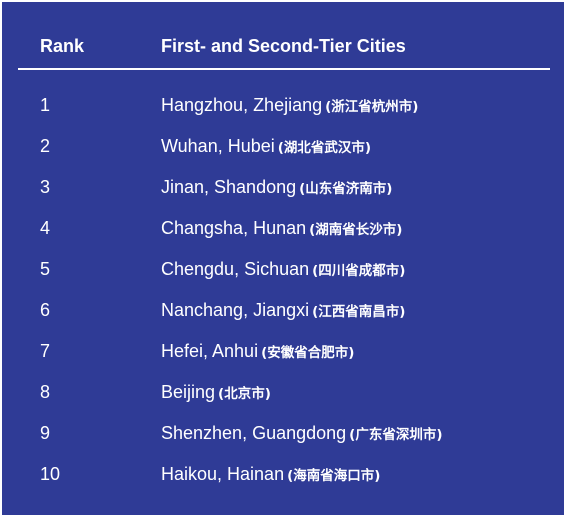 The width and height of the screenshot is (566, 519). I want to click on city-chinese-name: (湖南省长沙市), so click(356, 230).